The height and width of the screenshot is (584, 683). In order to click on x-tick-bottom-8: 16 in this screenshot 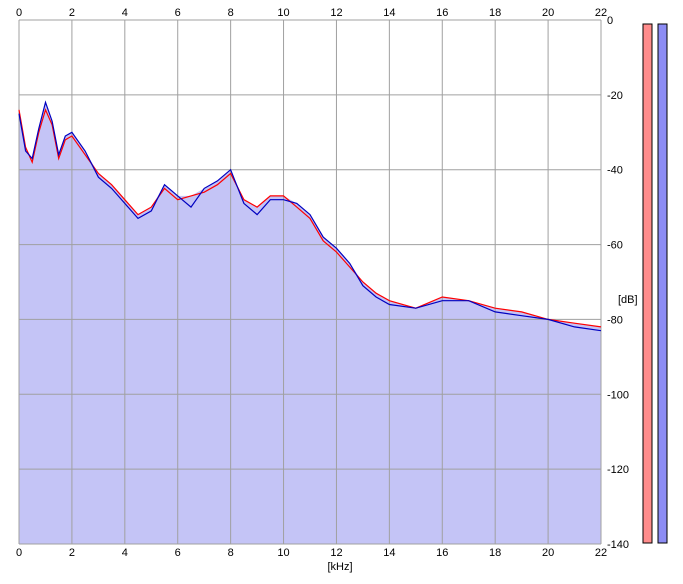, I will do `click(442, 553)`.